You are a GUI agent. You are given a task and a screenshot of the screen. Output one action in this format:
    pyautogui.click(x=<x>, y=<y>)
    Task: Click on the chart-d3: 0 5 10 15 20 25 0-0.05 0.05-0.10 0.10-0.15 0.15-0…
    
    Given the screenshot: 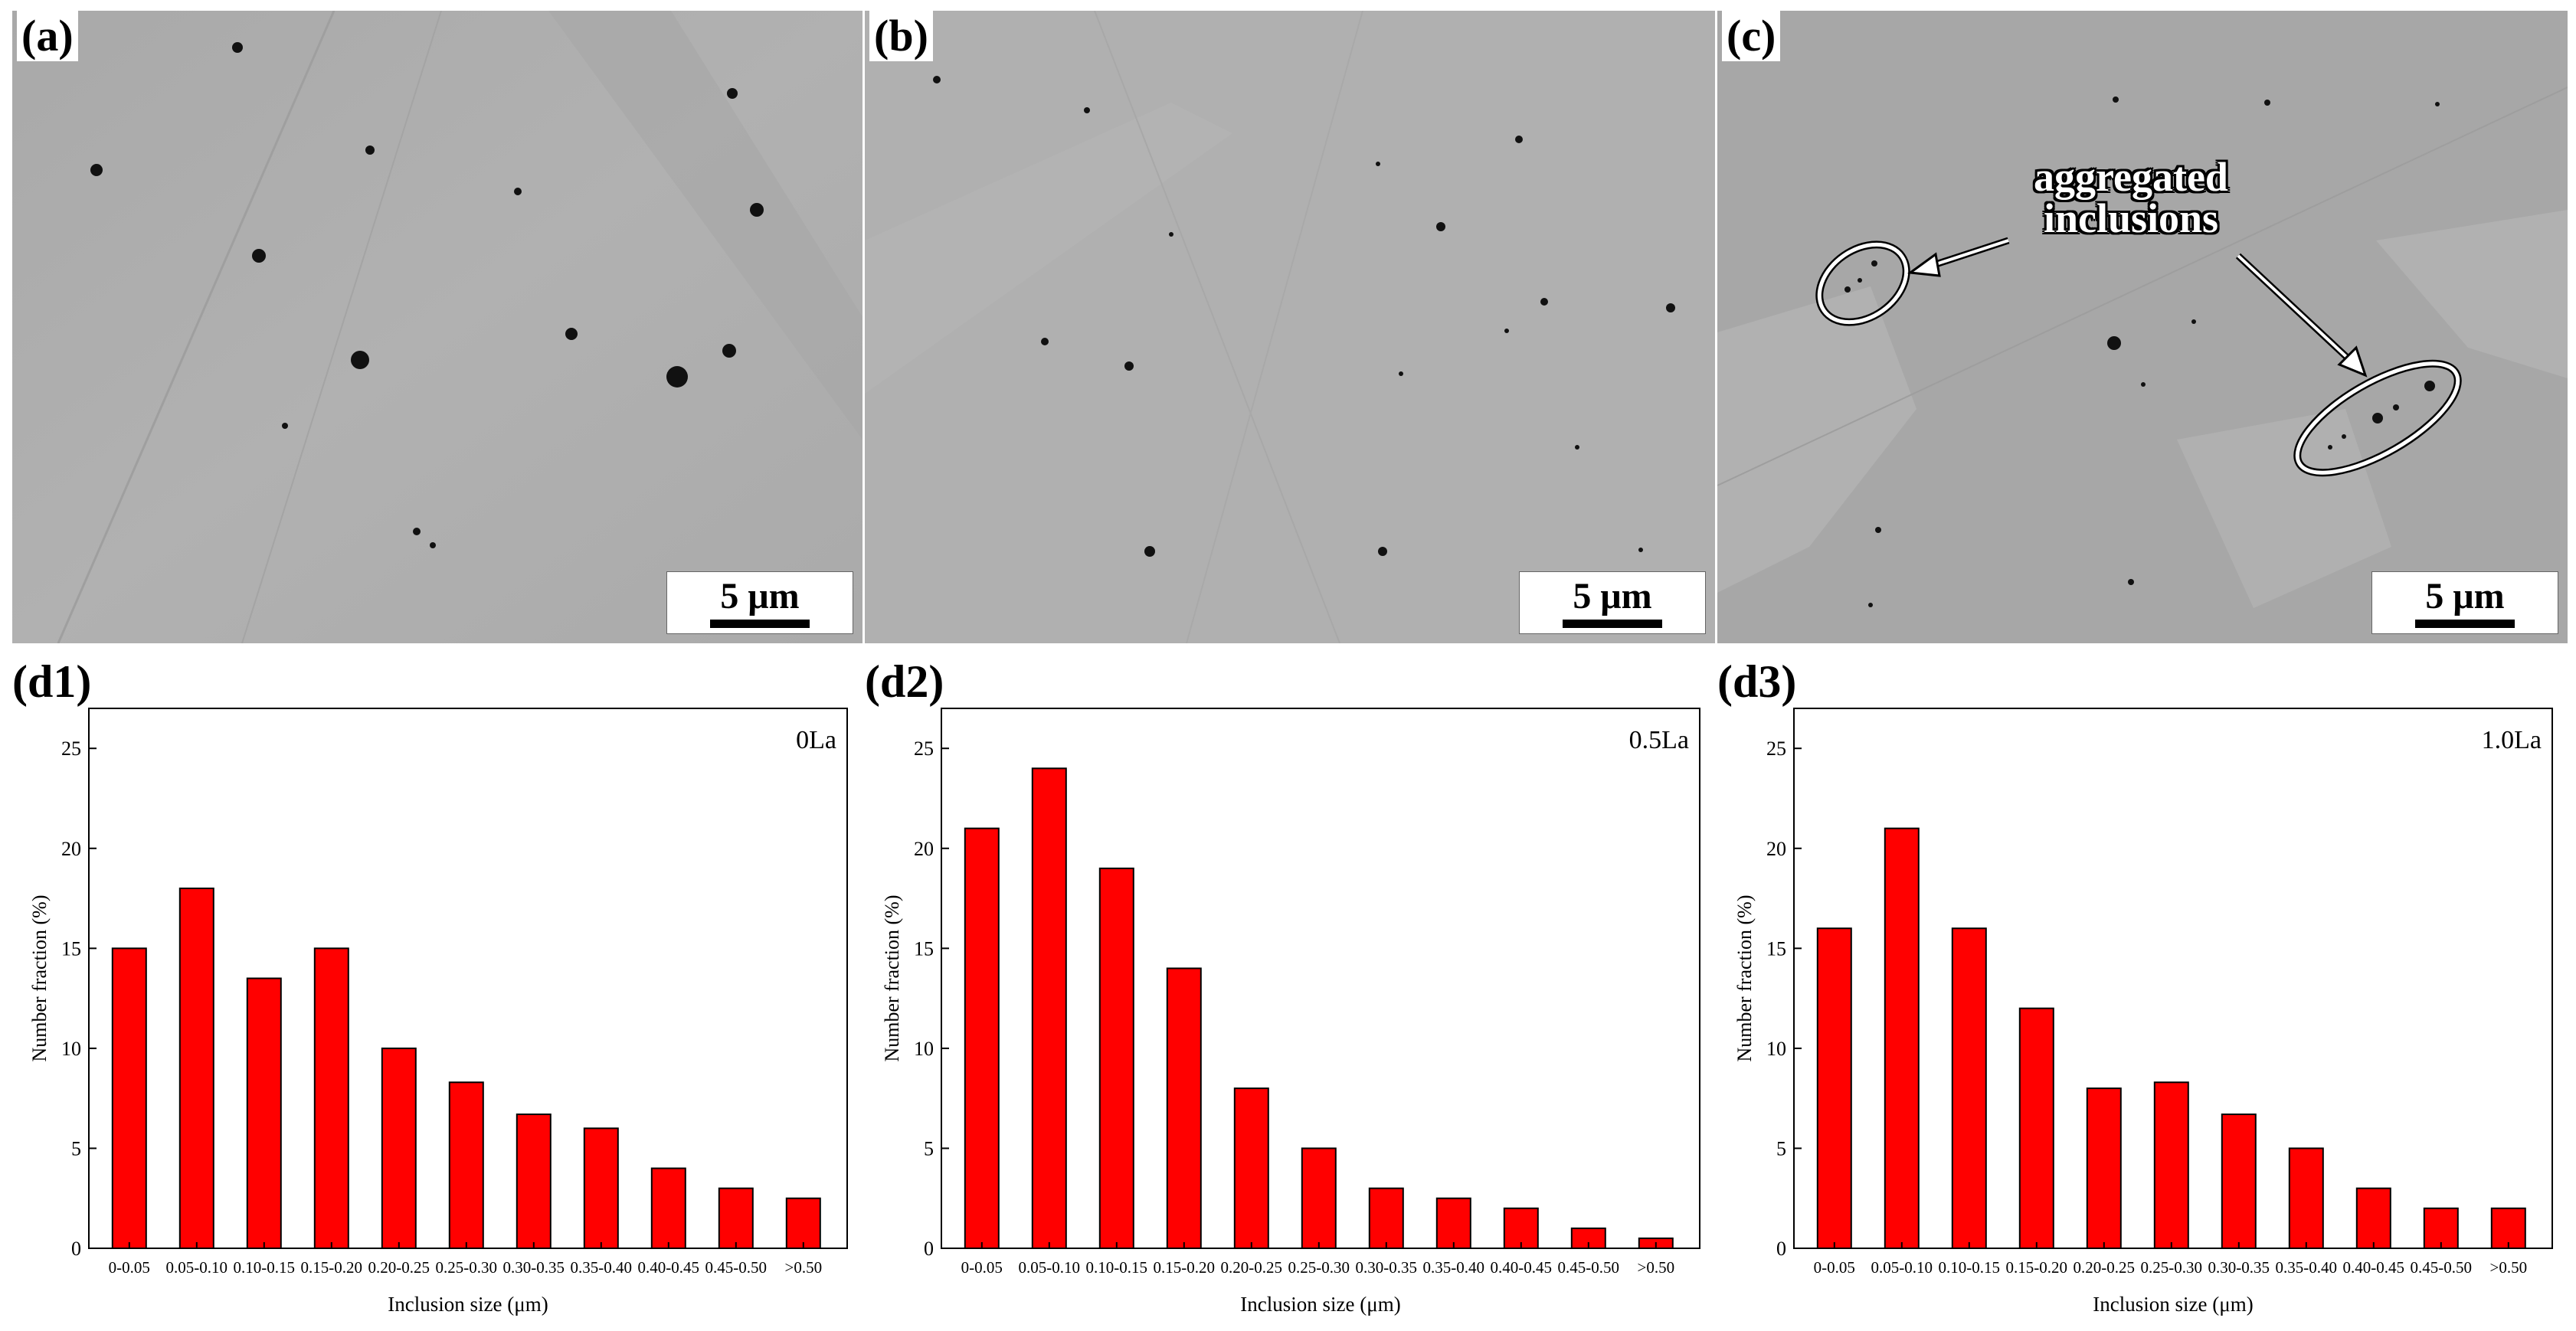 What is the action you would take?
    pyautogui.click(x=2143, y=1012)
    